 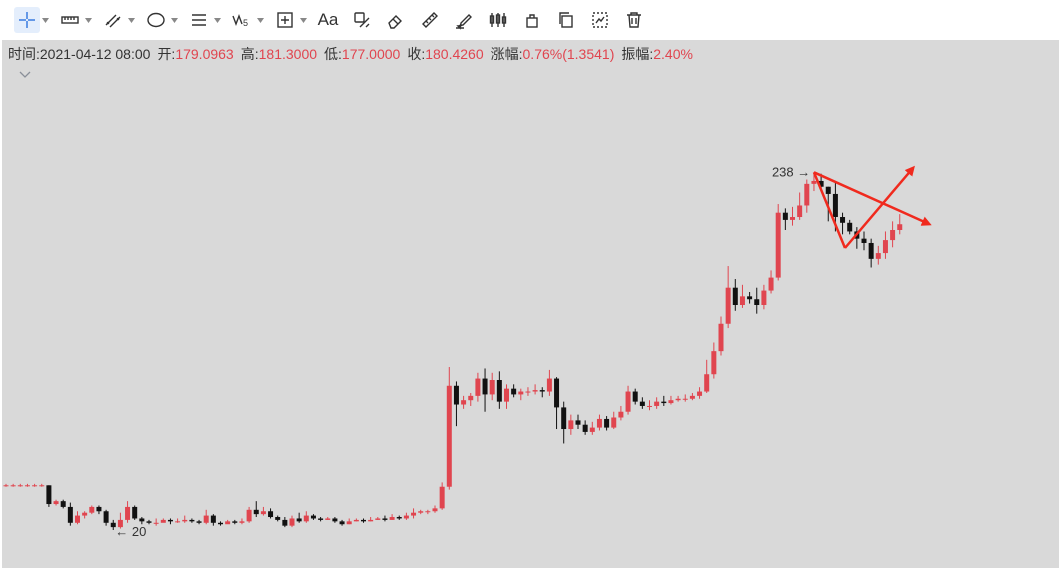 I want to click on annotation-tool, so click(x=362, y=20).